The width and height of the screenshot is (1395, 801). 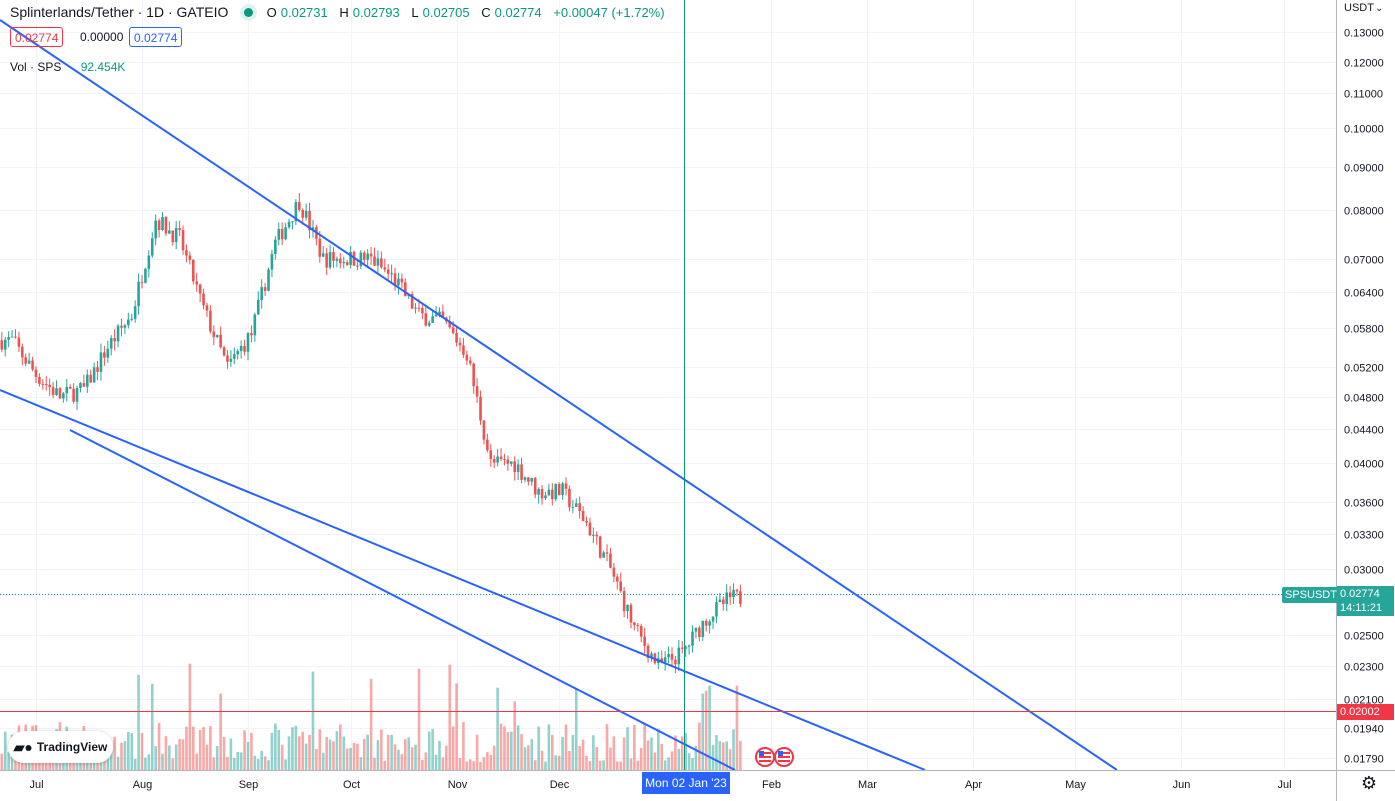 I want to click on event-flags, so click(x=774, y=757).